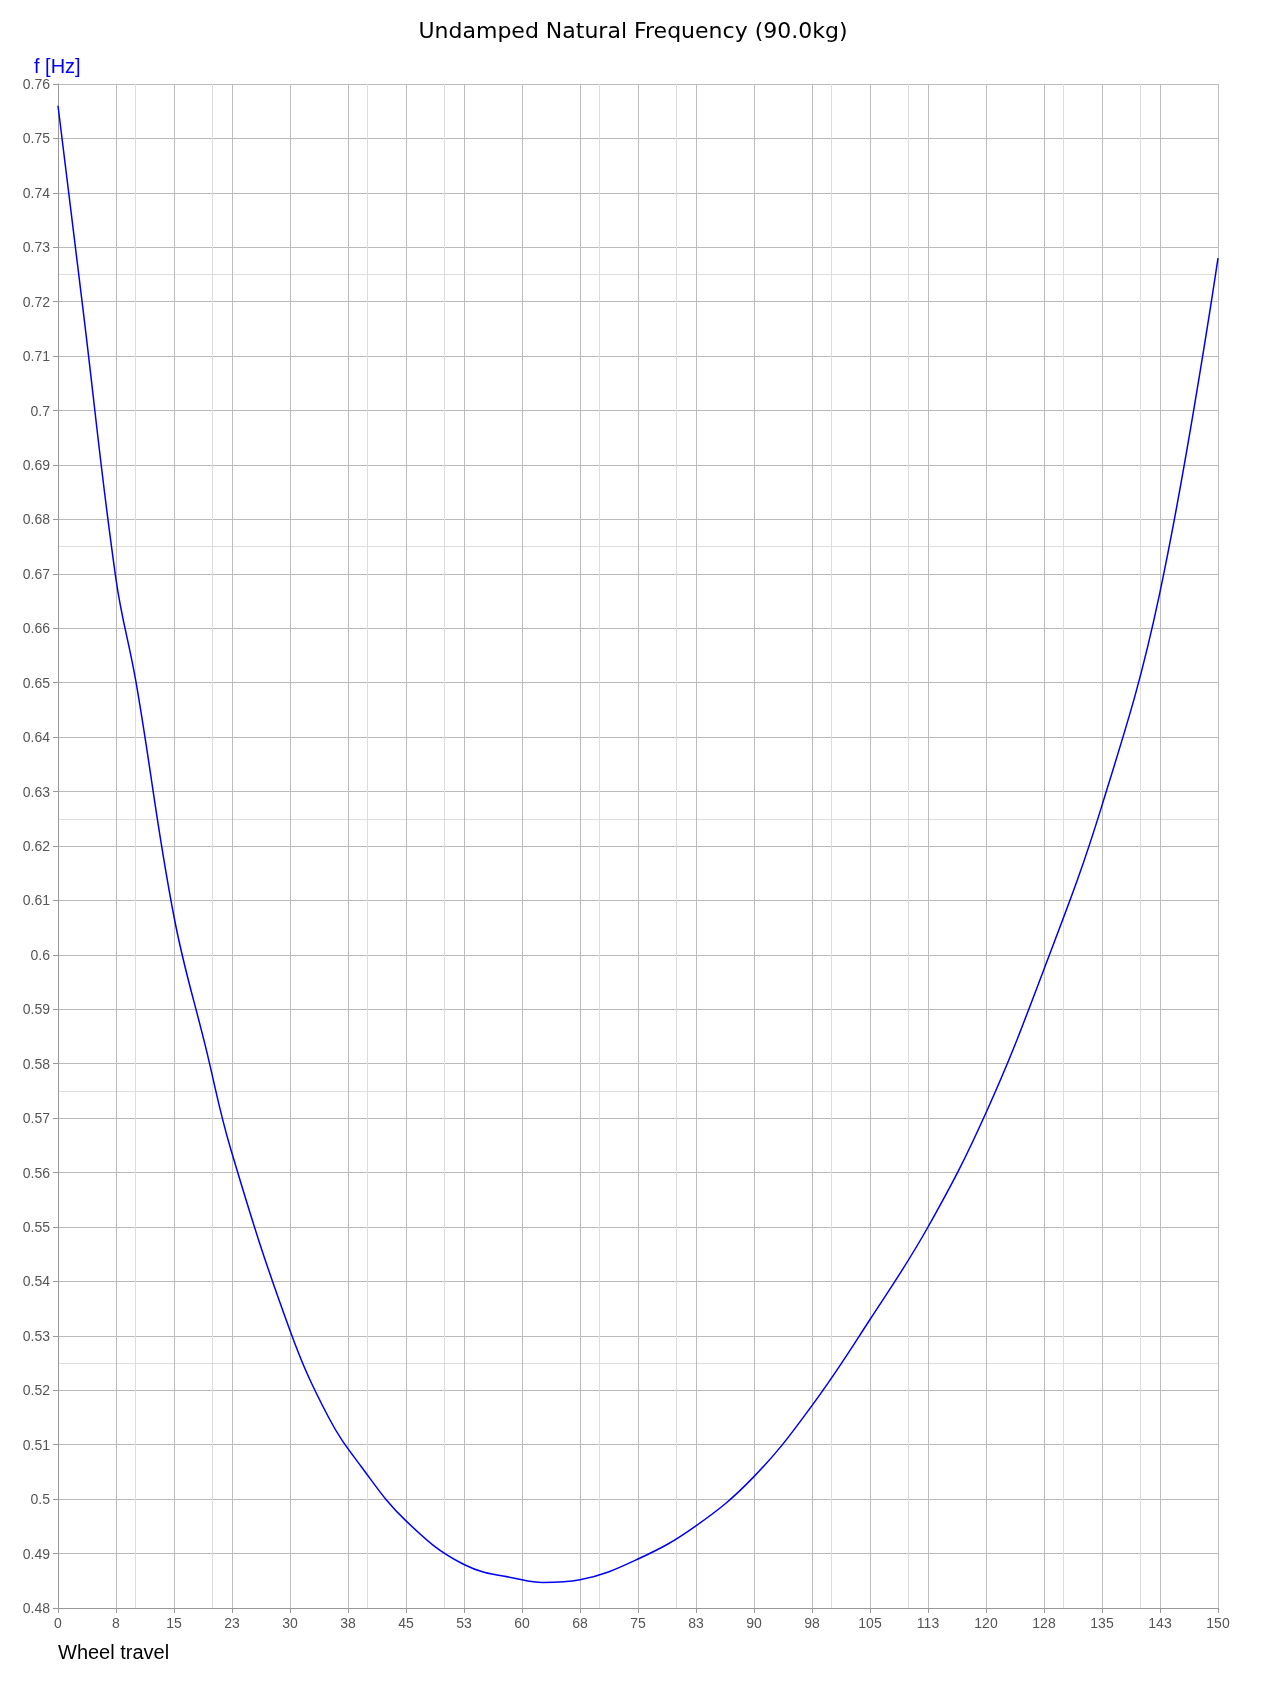  Describe the element at coordinates (36, 846) in the screenshot. I see `y-tick-label: 0.62` at that location.